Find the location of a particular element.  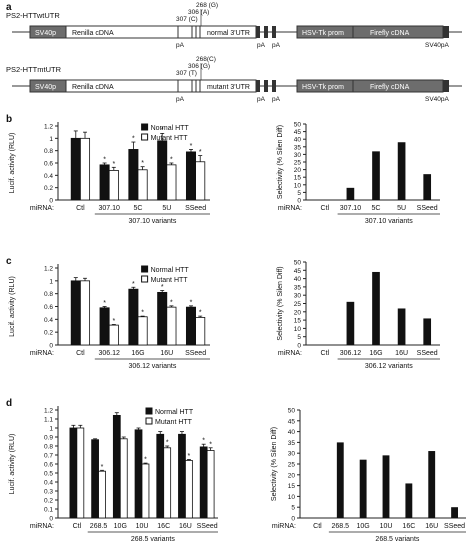

sv40pa-block is located at coordinates (446, 86).